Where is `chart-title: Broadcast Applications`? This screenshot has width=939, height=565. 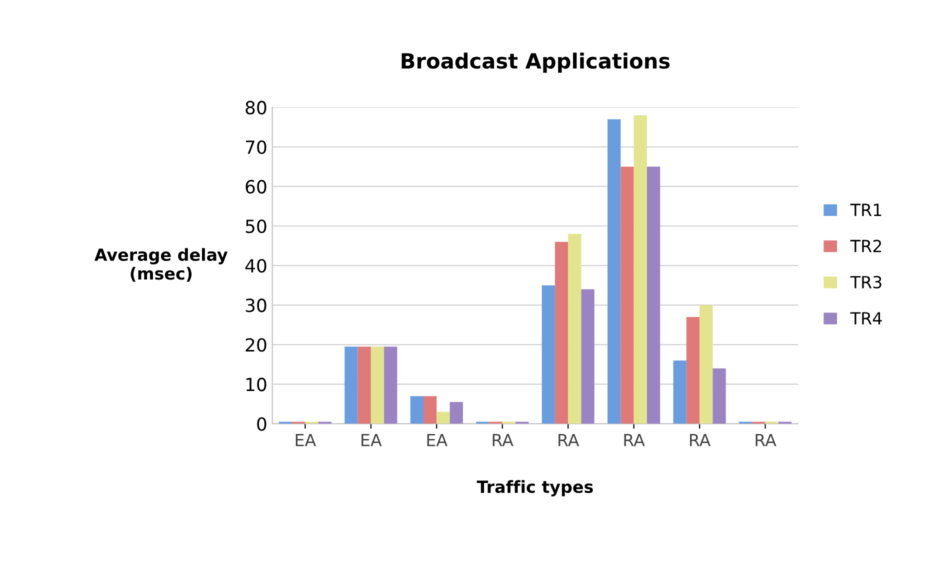
chart-title: Broadcast Applications is located at coordinates (536, 62).